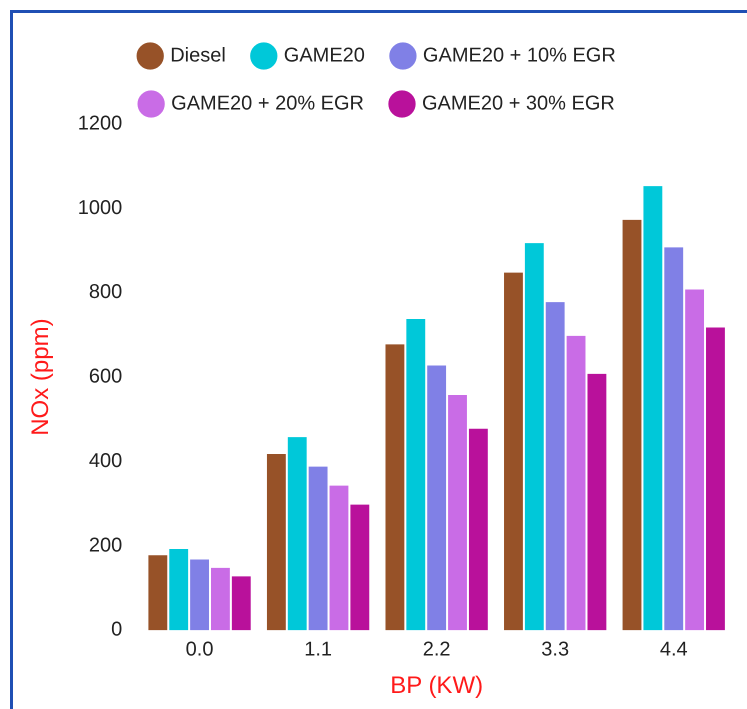  What do you see at coordinates (518, 103) in the screenshot?
I see `legend-label: GAME20 + 30% EGR` at bounding box center [518, 103].